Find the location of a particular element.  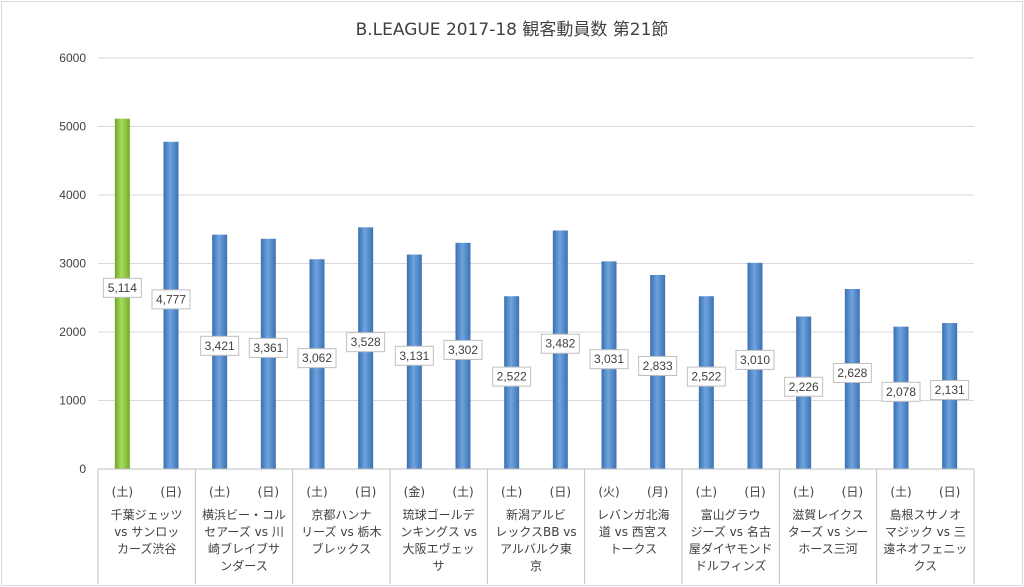

x-matchup-label: 千葉ジェッツ is located at coordinates (147, 515).